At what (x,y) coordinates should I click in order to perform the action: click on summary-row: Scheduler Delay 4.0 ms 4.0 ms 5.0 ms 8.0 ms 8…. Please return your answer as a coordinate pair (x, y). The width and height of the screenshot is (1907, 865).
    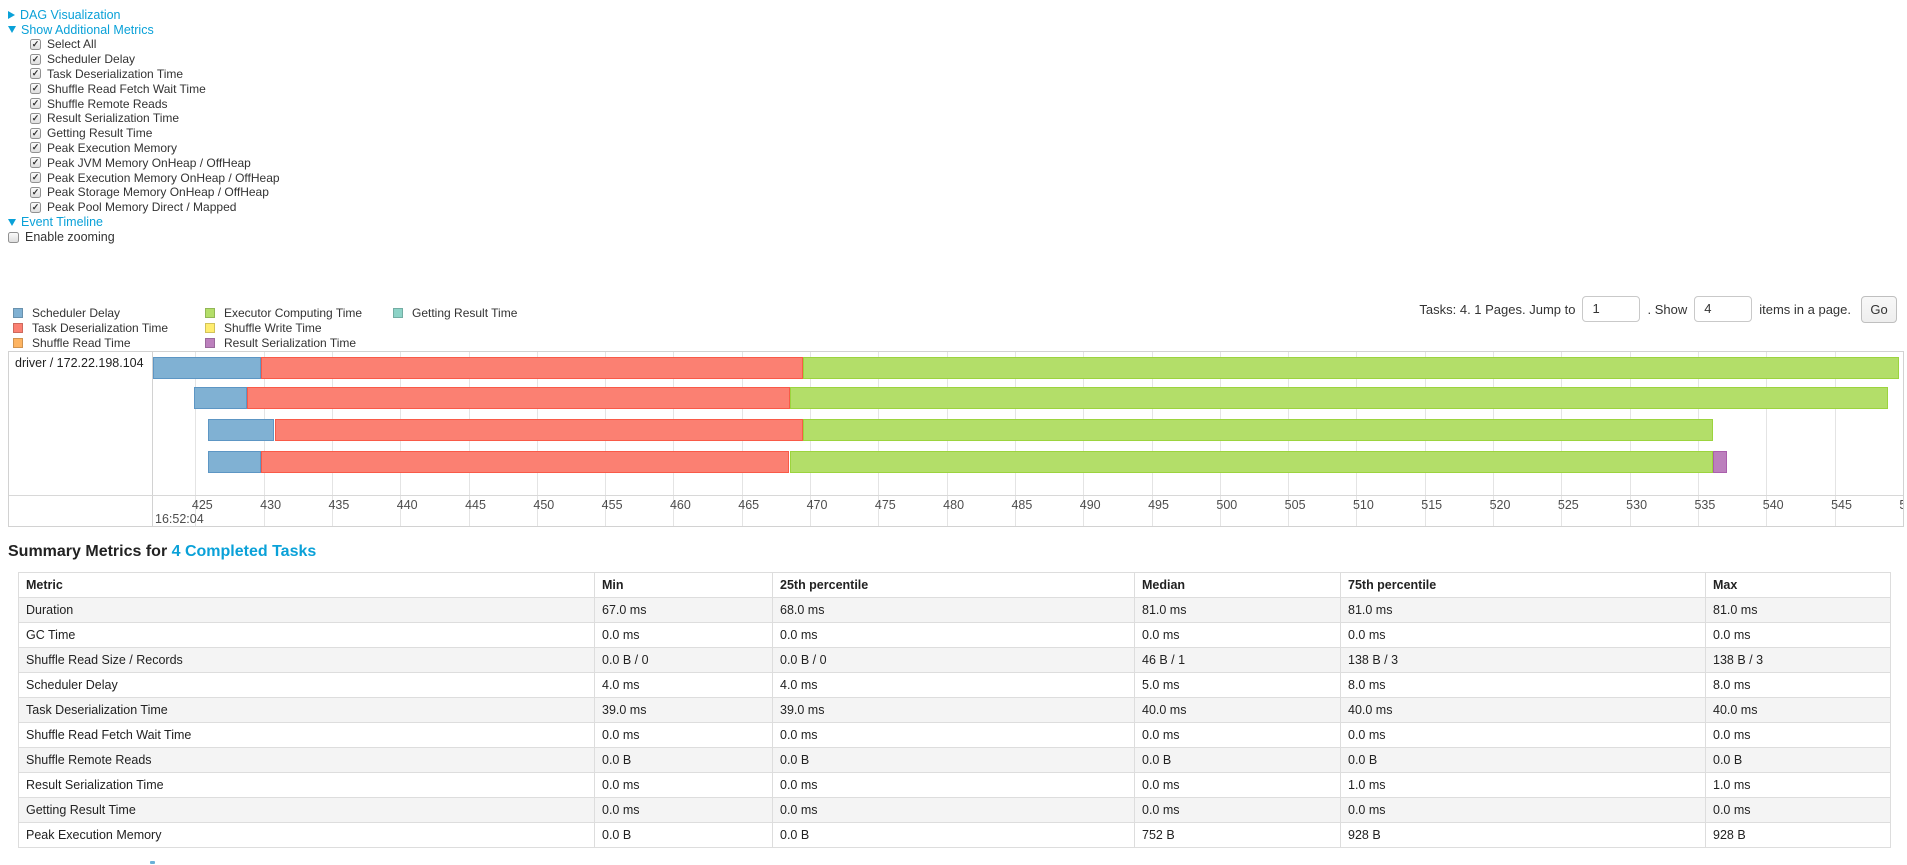
    Looking at the image, I should click on (954, 684).